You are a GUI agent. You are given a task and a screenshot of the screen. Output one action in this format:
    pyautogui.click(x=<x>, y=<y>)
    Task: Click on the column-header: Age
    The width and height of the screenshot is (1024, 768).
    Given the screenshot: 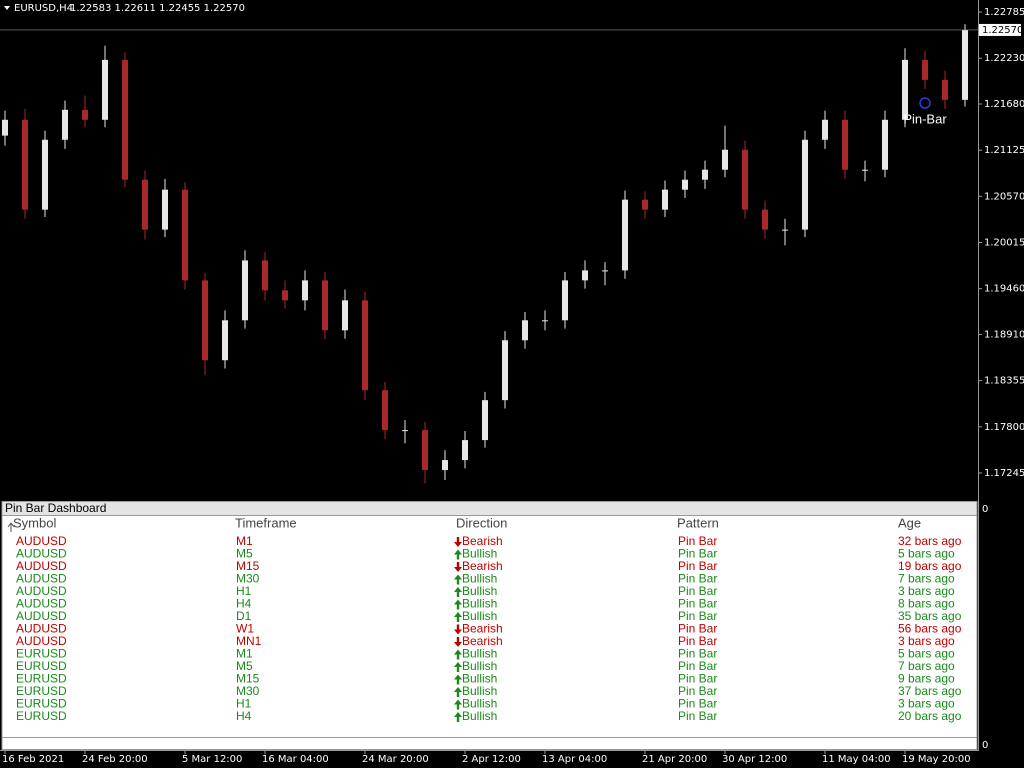 What is the action you would take?
    pyautogui.click(x=909, y=522)
    